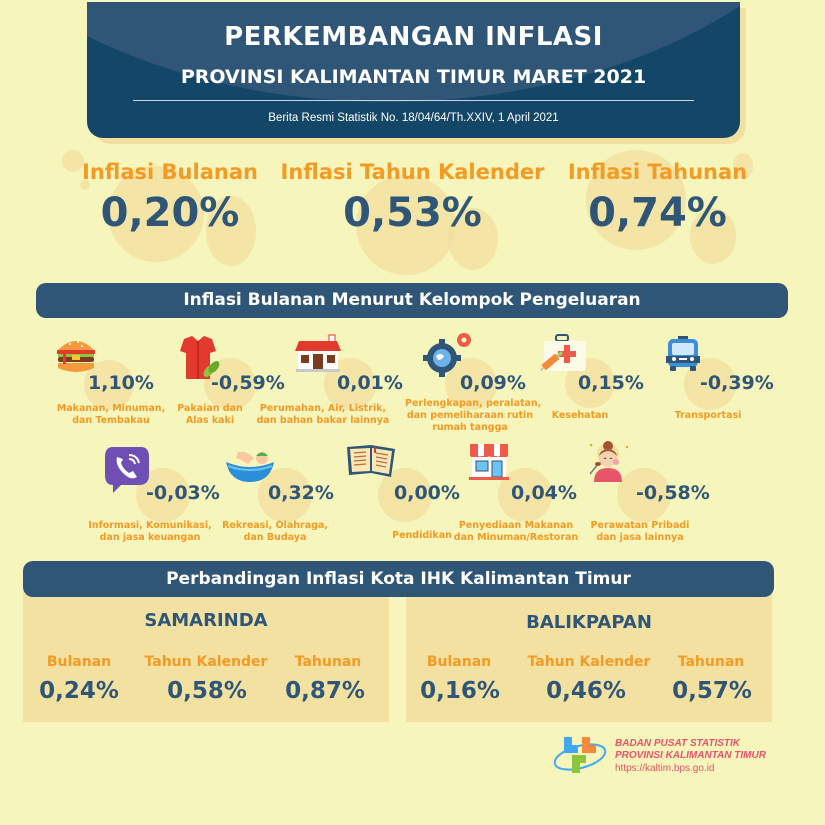 Image resolution: width=825 pixels, height=825 pixels. I want to click on group-label-line: Pendidikan, so click(422, 535).